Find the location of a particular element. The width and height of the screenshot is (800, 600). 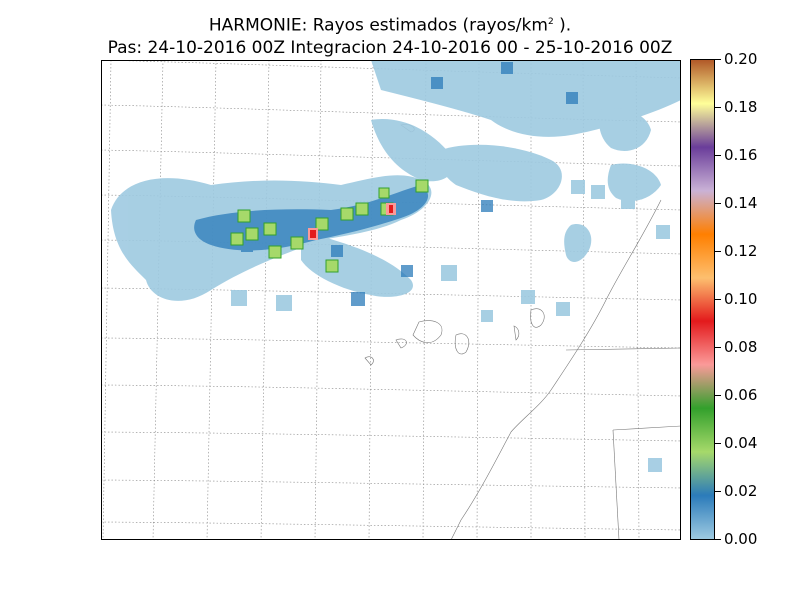

colorbar-tick-label: 0.08 is located at coordinates (741, 347).